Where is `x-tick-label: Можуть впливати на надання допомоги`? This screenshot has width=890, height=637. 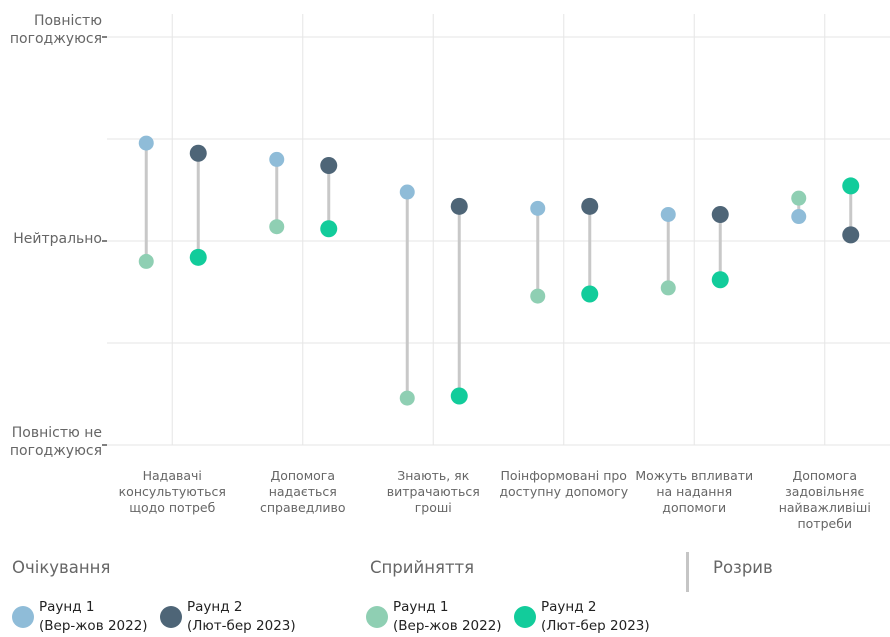
x-tick-label: Можуть впливати на надання допомоги is located at coordinates (694, 491).